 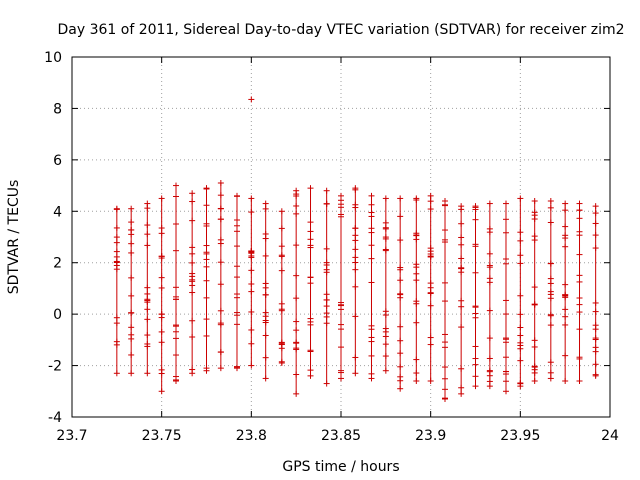 I want to click on outlier-marker, so click(x=251, y=99).